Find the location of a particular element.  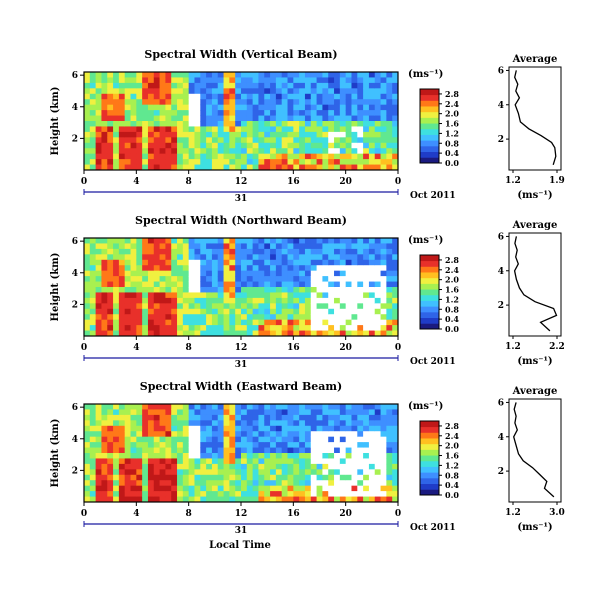

panel-title: Spectral Width (Northward Beam) is located at coordinates (241, 220).